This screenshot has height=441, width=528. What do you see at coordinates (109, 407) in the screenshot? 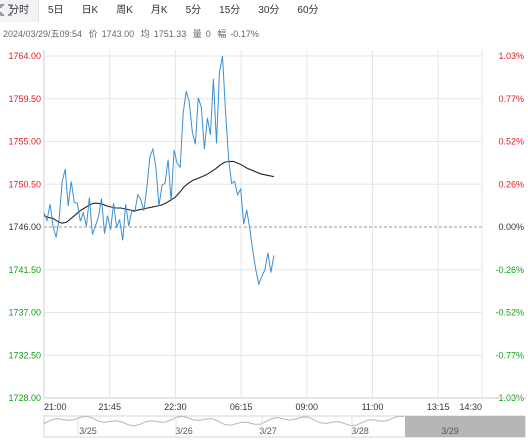
I see `x-tick-label: 21:45` at bounding box center [109, 407].